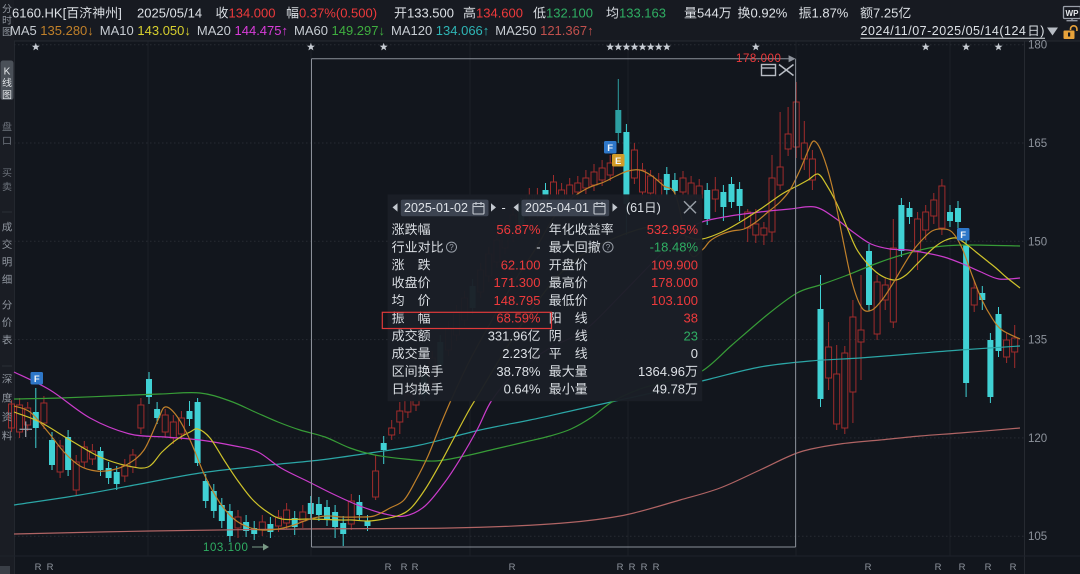  What do you see at coordinates (769, 13) in the screenshot?
I see `svg-text: 0.92%` at bounding box center [769, 13].